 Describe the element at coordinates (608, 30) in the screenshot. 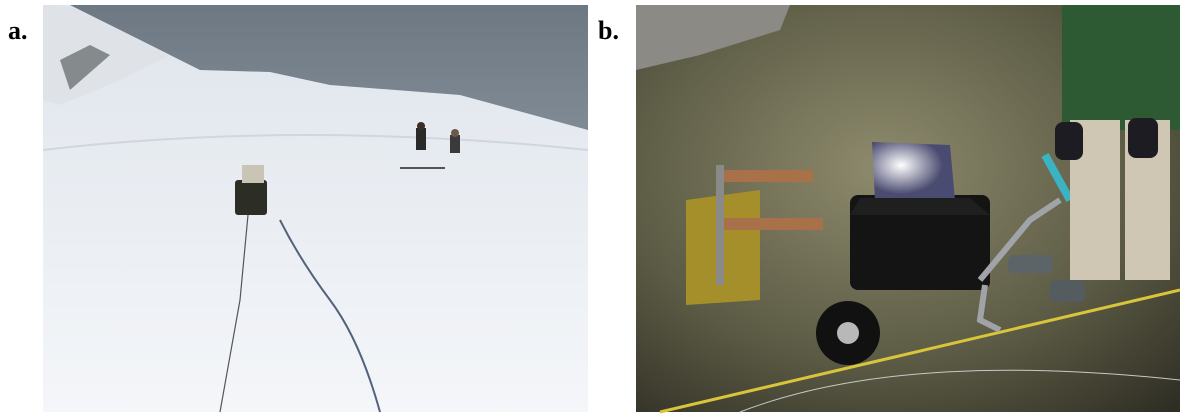

I see `panel-label: b.` at that location.